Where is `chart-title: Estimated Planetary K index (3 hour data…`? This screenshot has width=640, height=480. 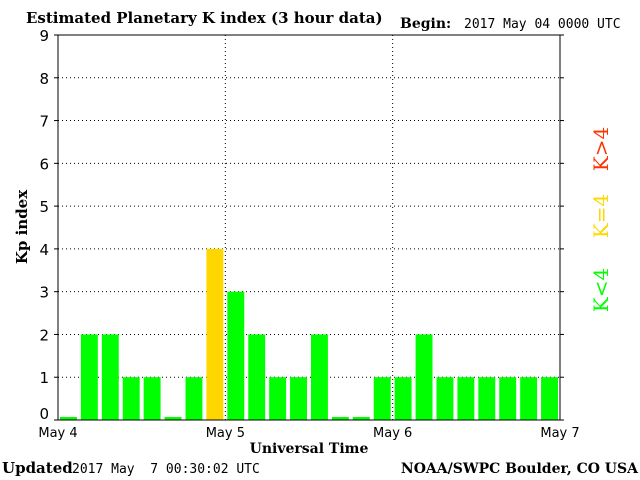
chart-title: Estimated Planetary K index (3 hour data… is located at coordinates (204, 18).